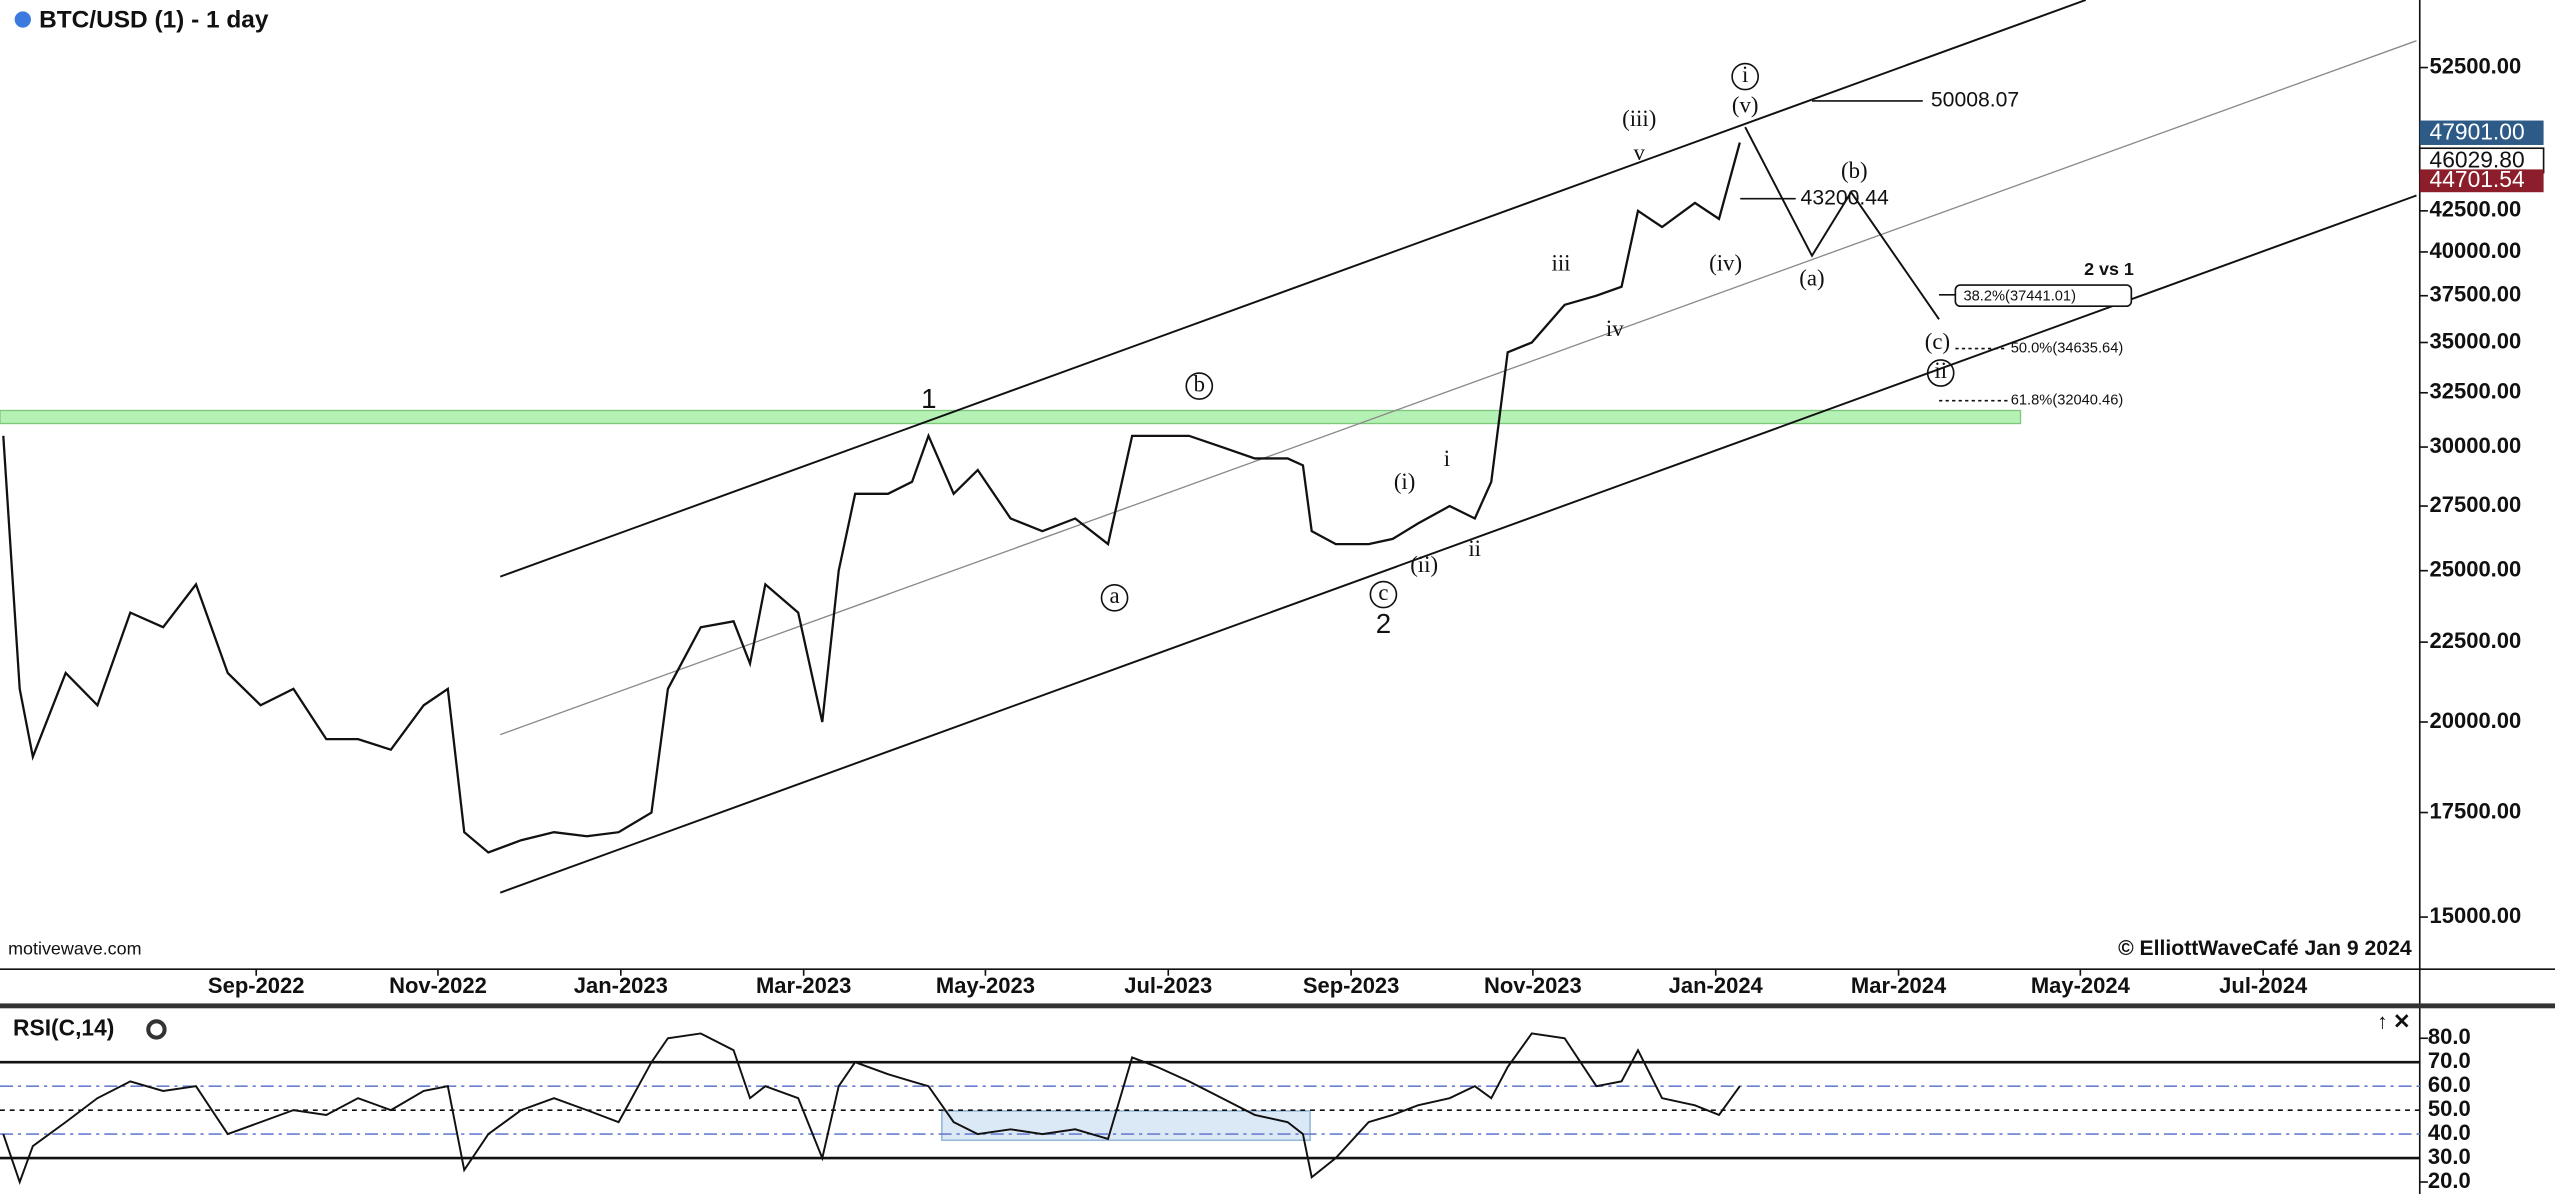  Describe the element at coordinates (2449, 1084) in the screenshot. I see `y-tick-label: 60.0` at that location.